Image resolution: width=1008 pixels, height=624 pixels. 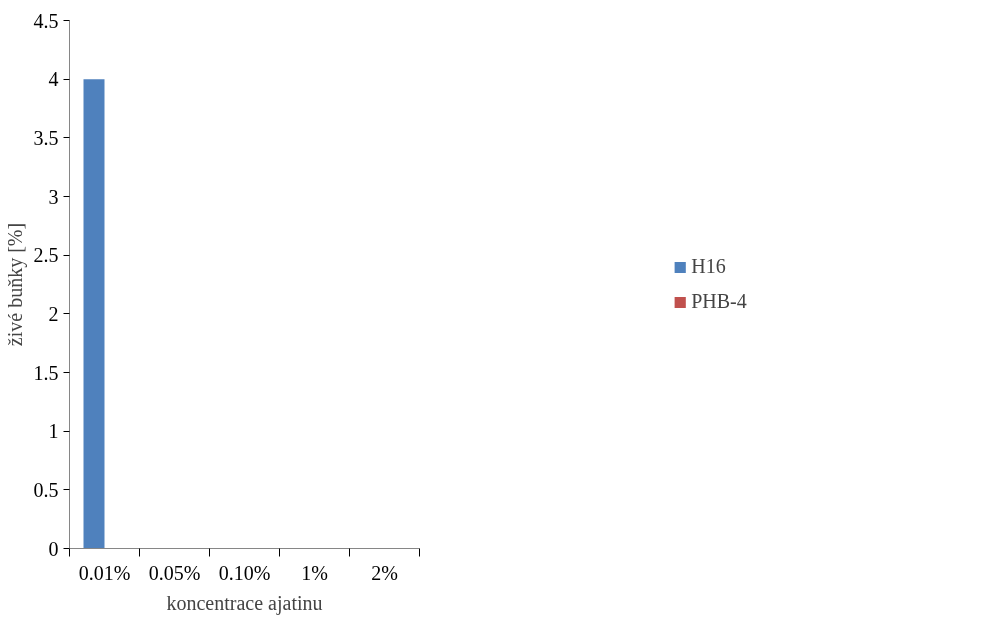 What do you see at coordinates (46, 20) in the screenshot?
I see `y-tick-label: 4.5` at bounding box center [46, 20].